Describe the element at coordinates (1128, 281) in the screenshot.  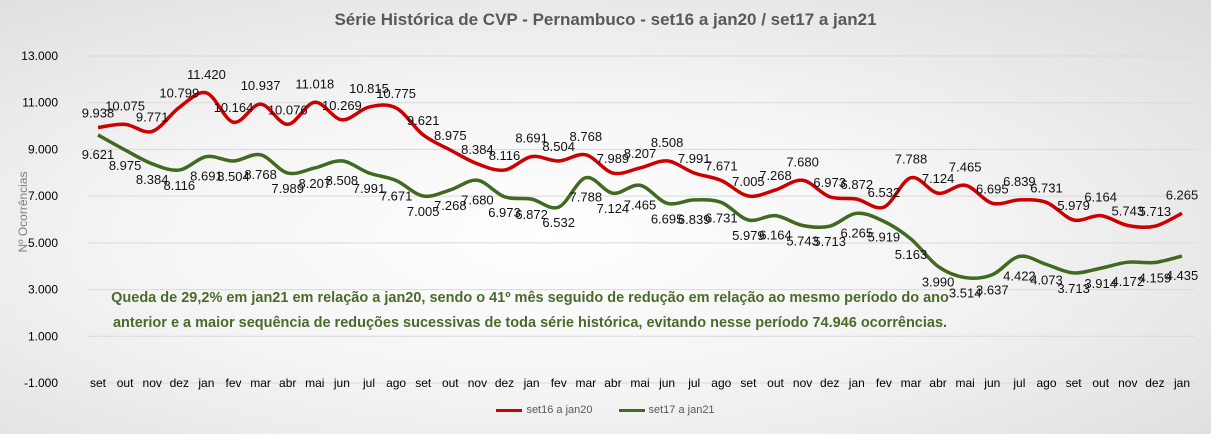
I see `data-label: 4.172` at that location.